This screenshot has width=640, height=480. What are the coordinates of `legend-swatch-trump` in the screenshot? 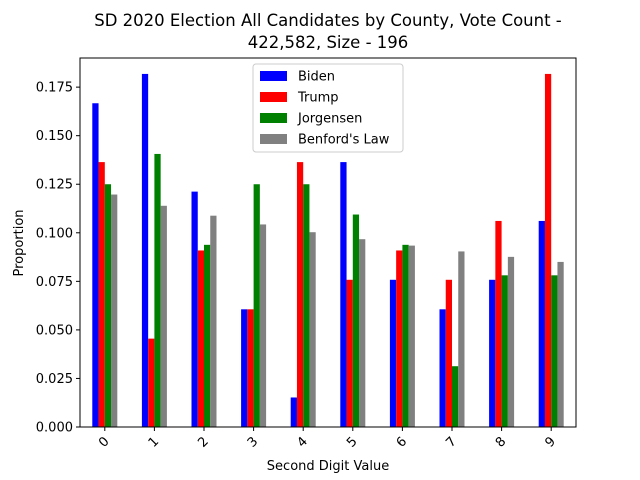 It's located at (273, 97).